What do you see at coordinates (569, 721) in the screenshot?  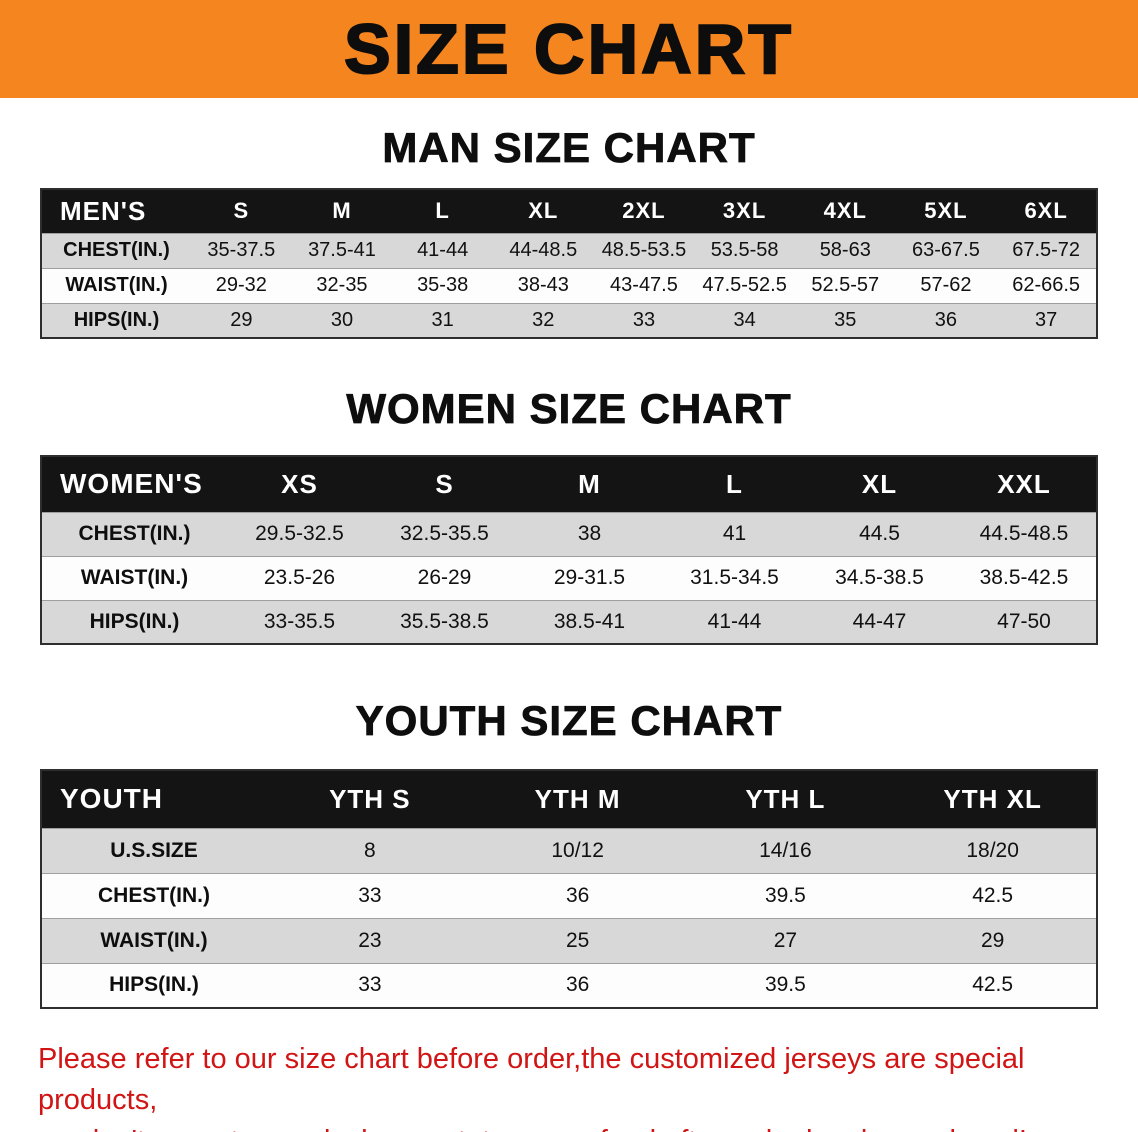 I see `youth-section-heading: YOUTH SIZE CHART` at bounding box center [569, 721].